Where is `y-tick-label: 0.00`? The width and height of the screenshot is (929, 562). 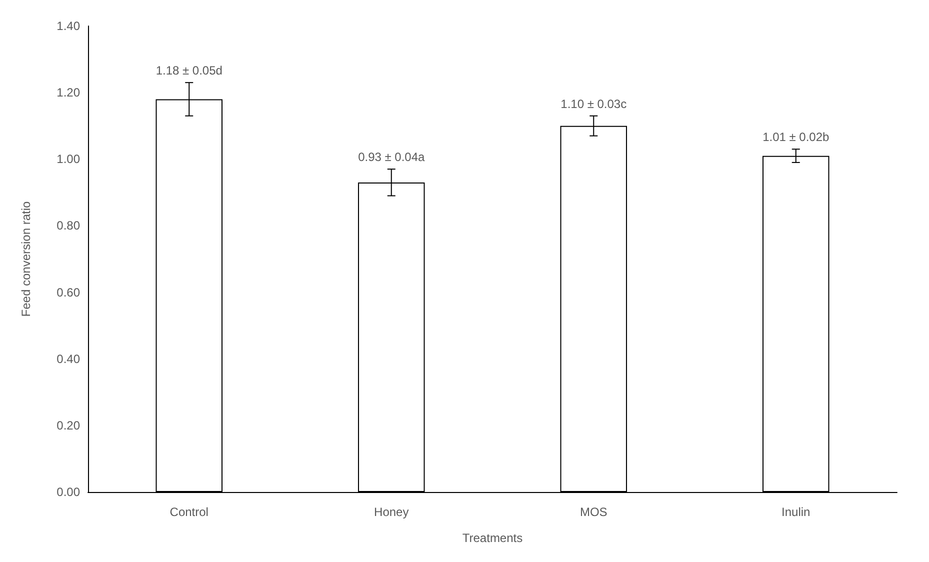 y-tick-label: 0.00 is located at coordinates (68, 492).